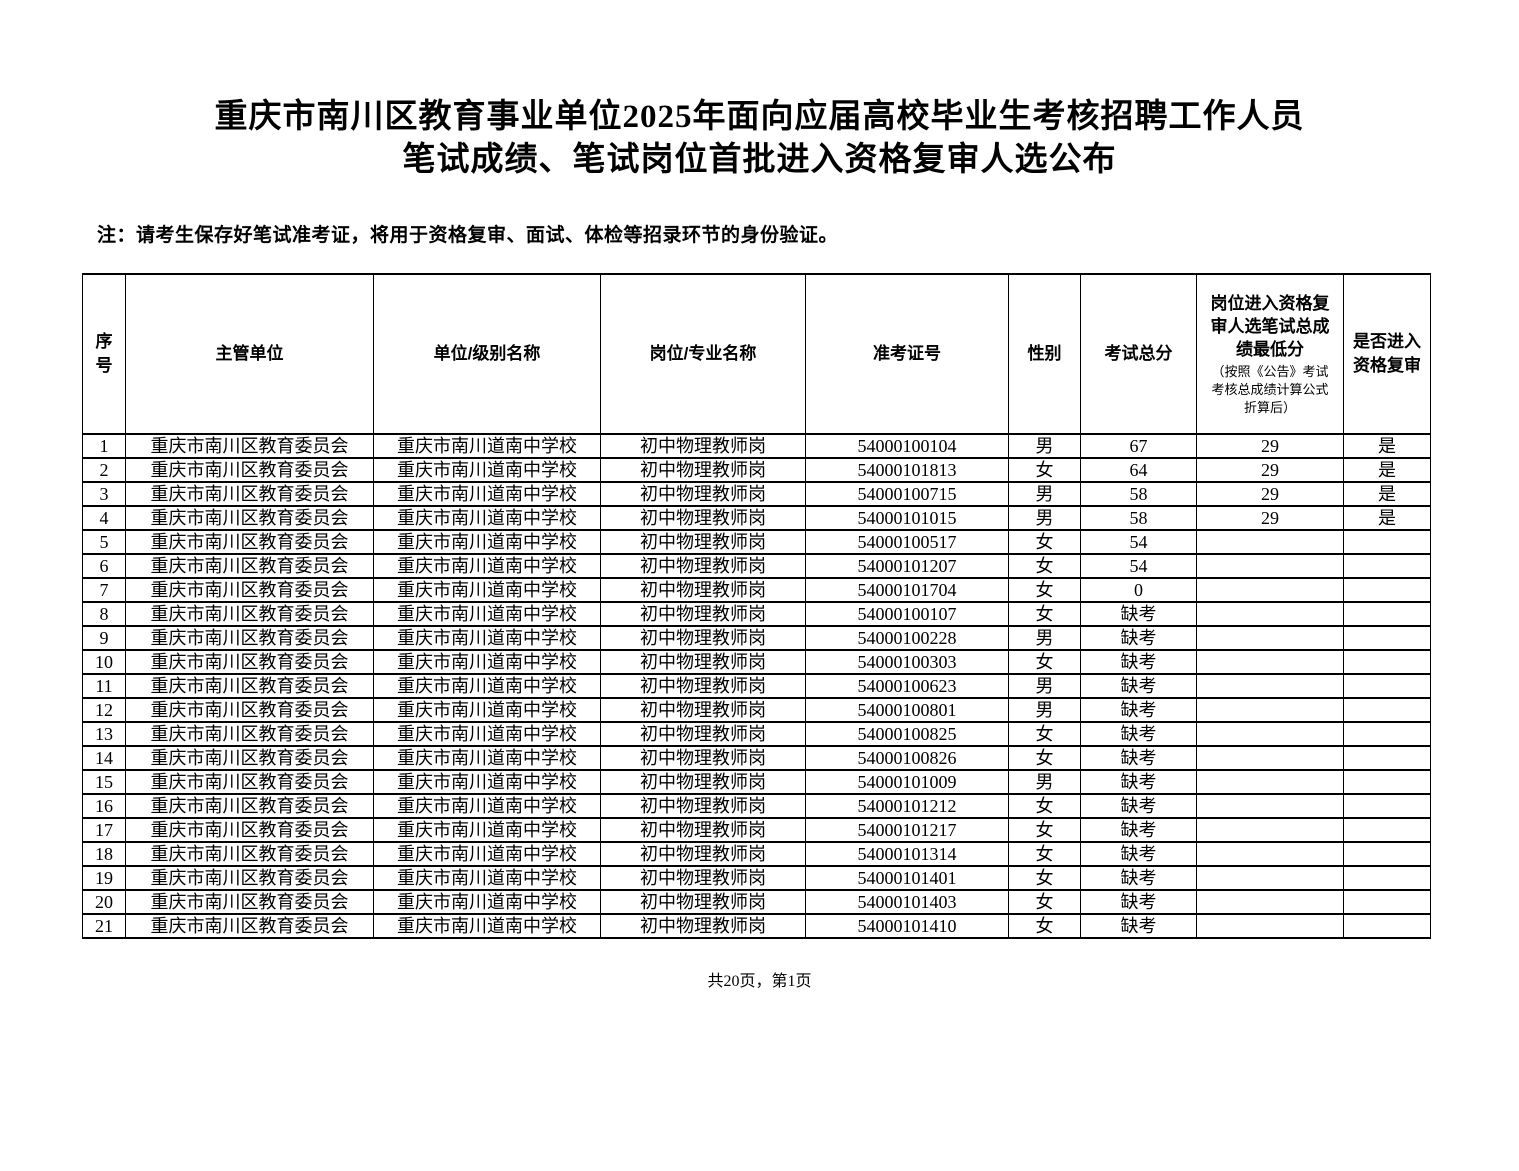 The width and height of the screenshot is (1519, 1171). I want to click on title-line-1: 重庆市南川区教育事业单位2025年面向应届高校毕业生考核招聘工作人员, so click(759, 117).